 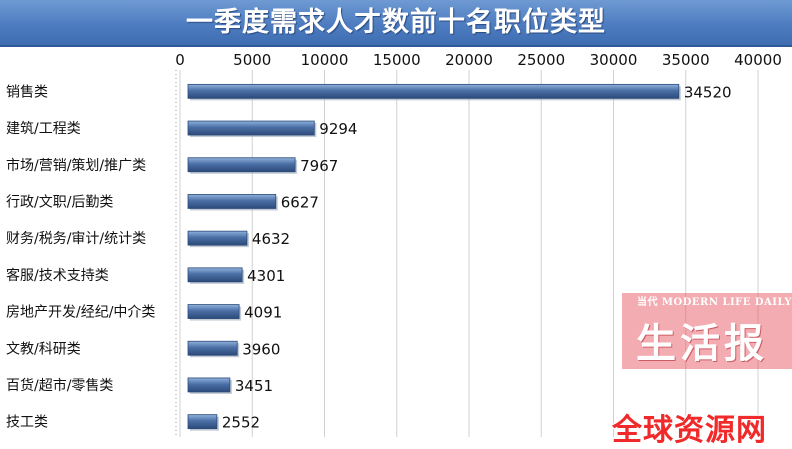 I want to click on x-tick-label: 30000, so click(x=614, y=60).